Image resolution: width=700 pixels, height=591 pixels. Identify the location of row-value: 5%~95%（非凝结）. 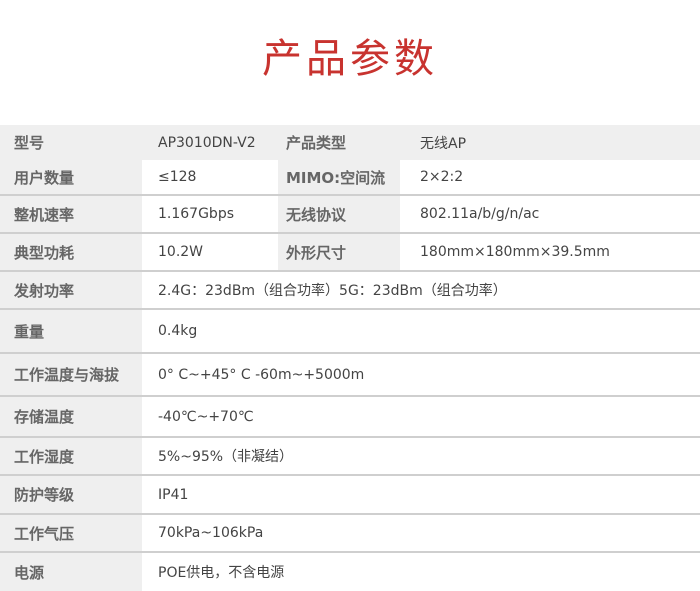
(226, 457).